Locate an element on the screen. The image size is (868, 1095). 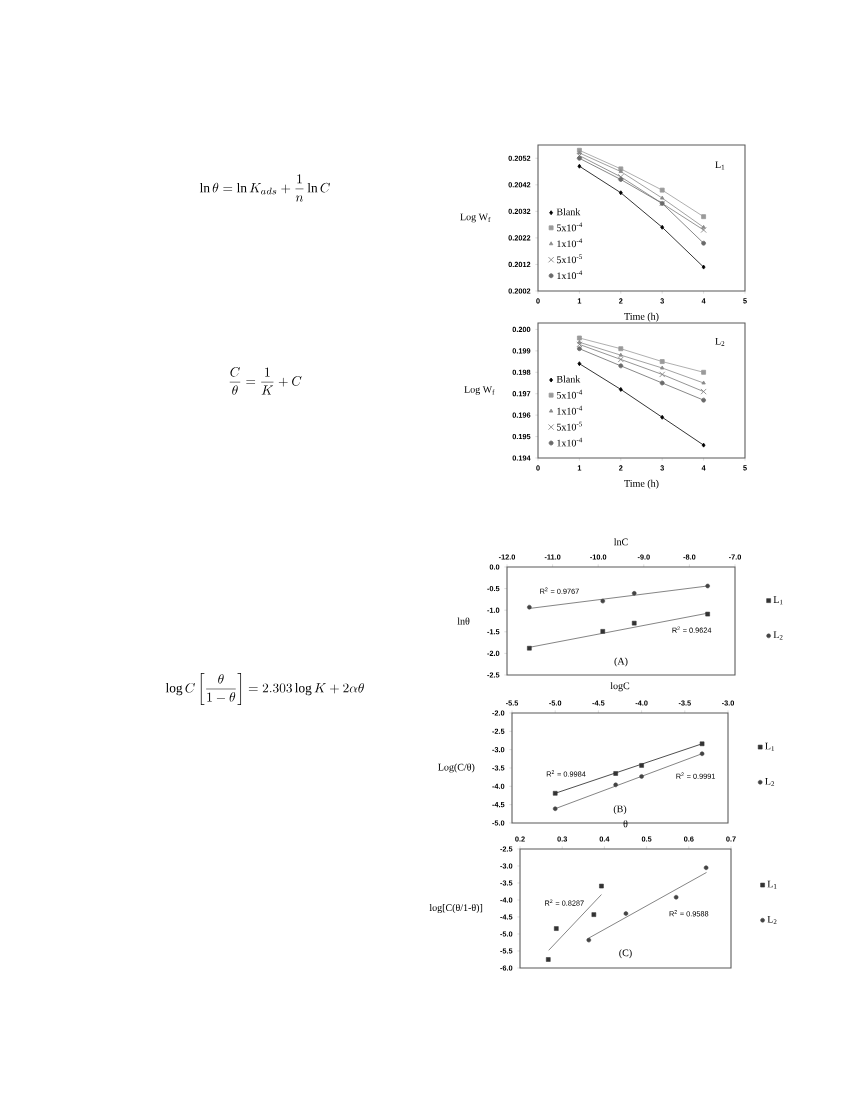
text: $\ln\theta = \ln K_{ads} + \frac{1}{n}\ln C$ is located at coordinates (265, 188).